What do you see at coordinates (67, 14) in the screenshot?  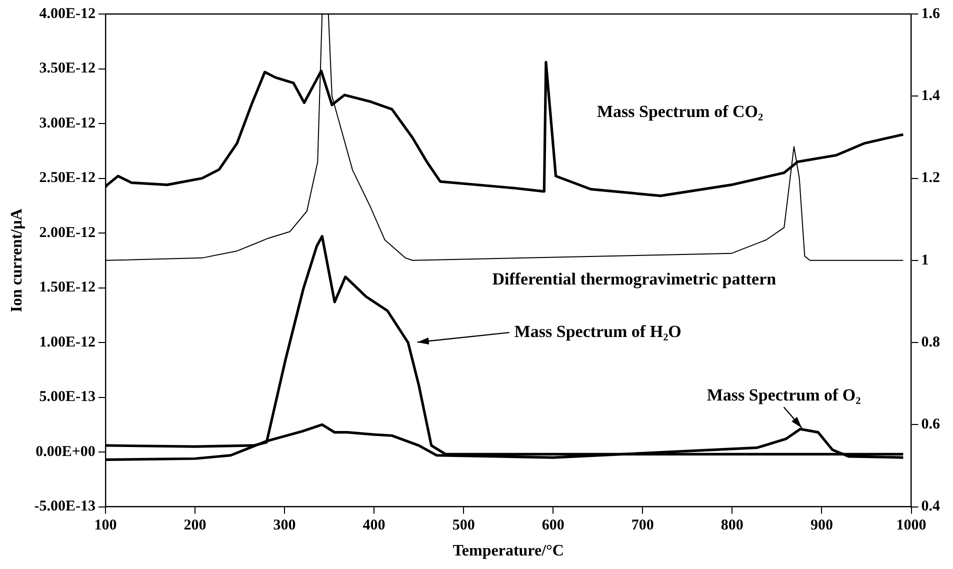 I see `y-tick-label: 4.00E-12` at bounding box center [67, 14].